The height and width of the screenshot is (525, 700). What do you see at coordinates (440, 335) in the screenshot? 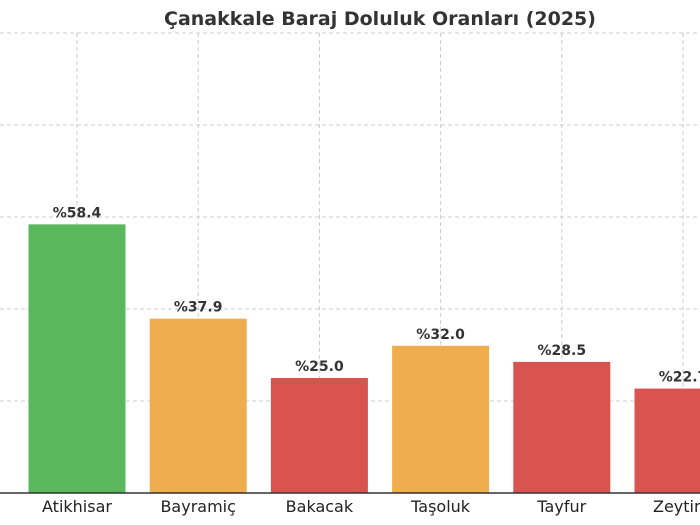
I see `bar-value-label: %32.0` at bounding box center [440, 335].